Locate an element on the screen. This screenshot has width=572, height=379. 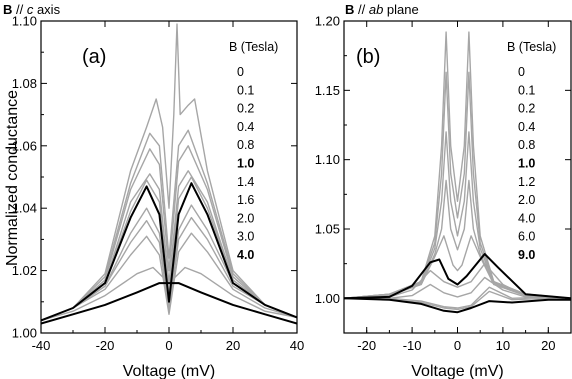
x-tick-label: -40 is located at coordinates (41, 345).